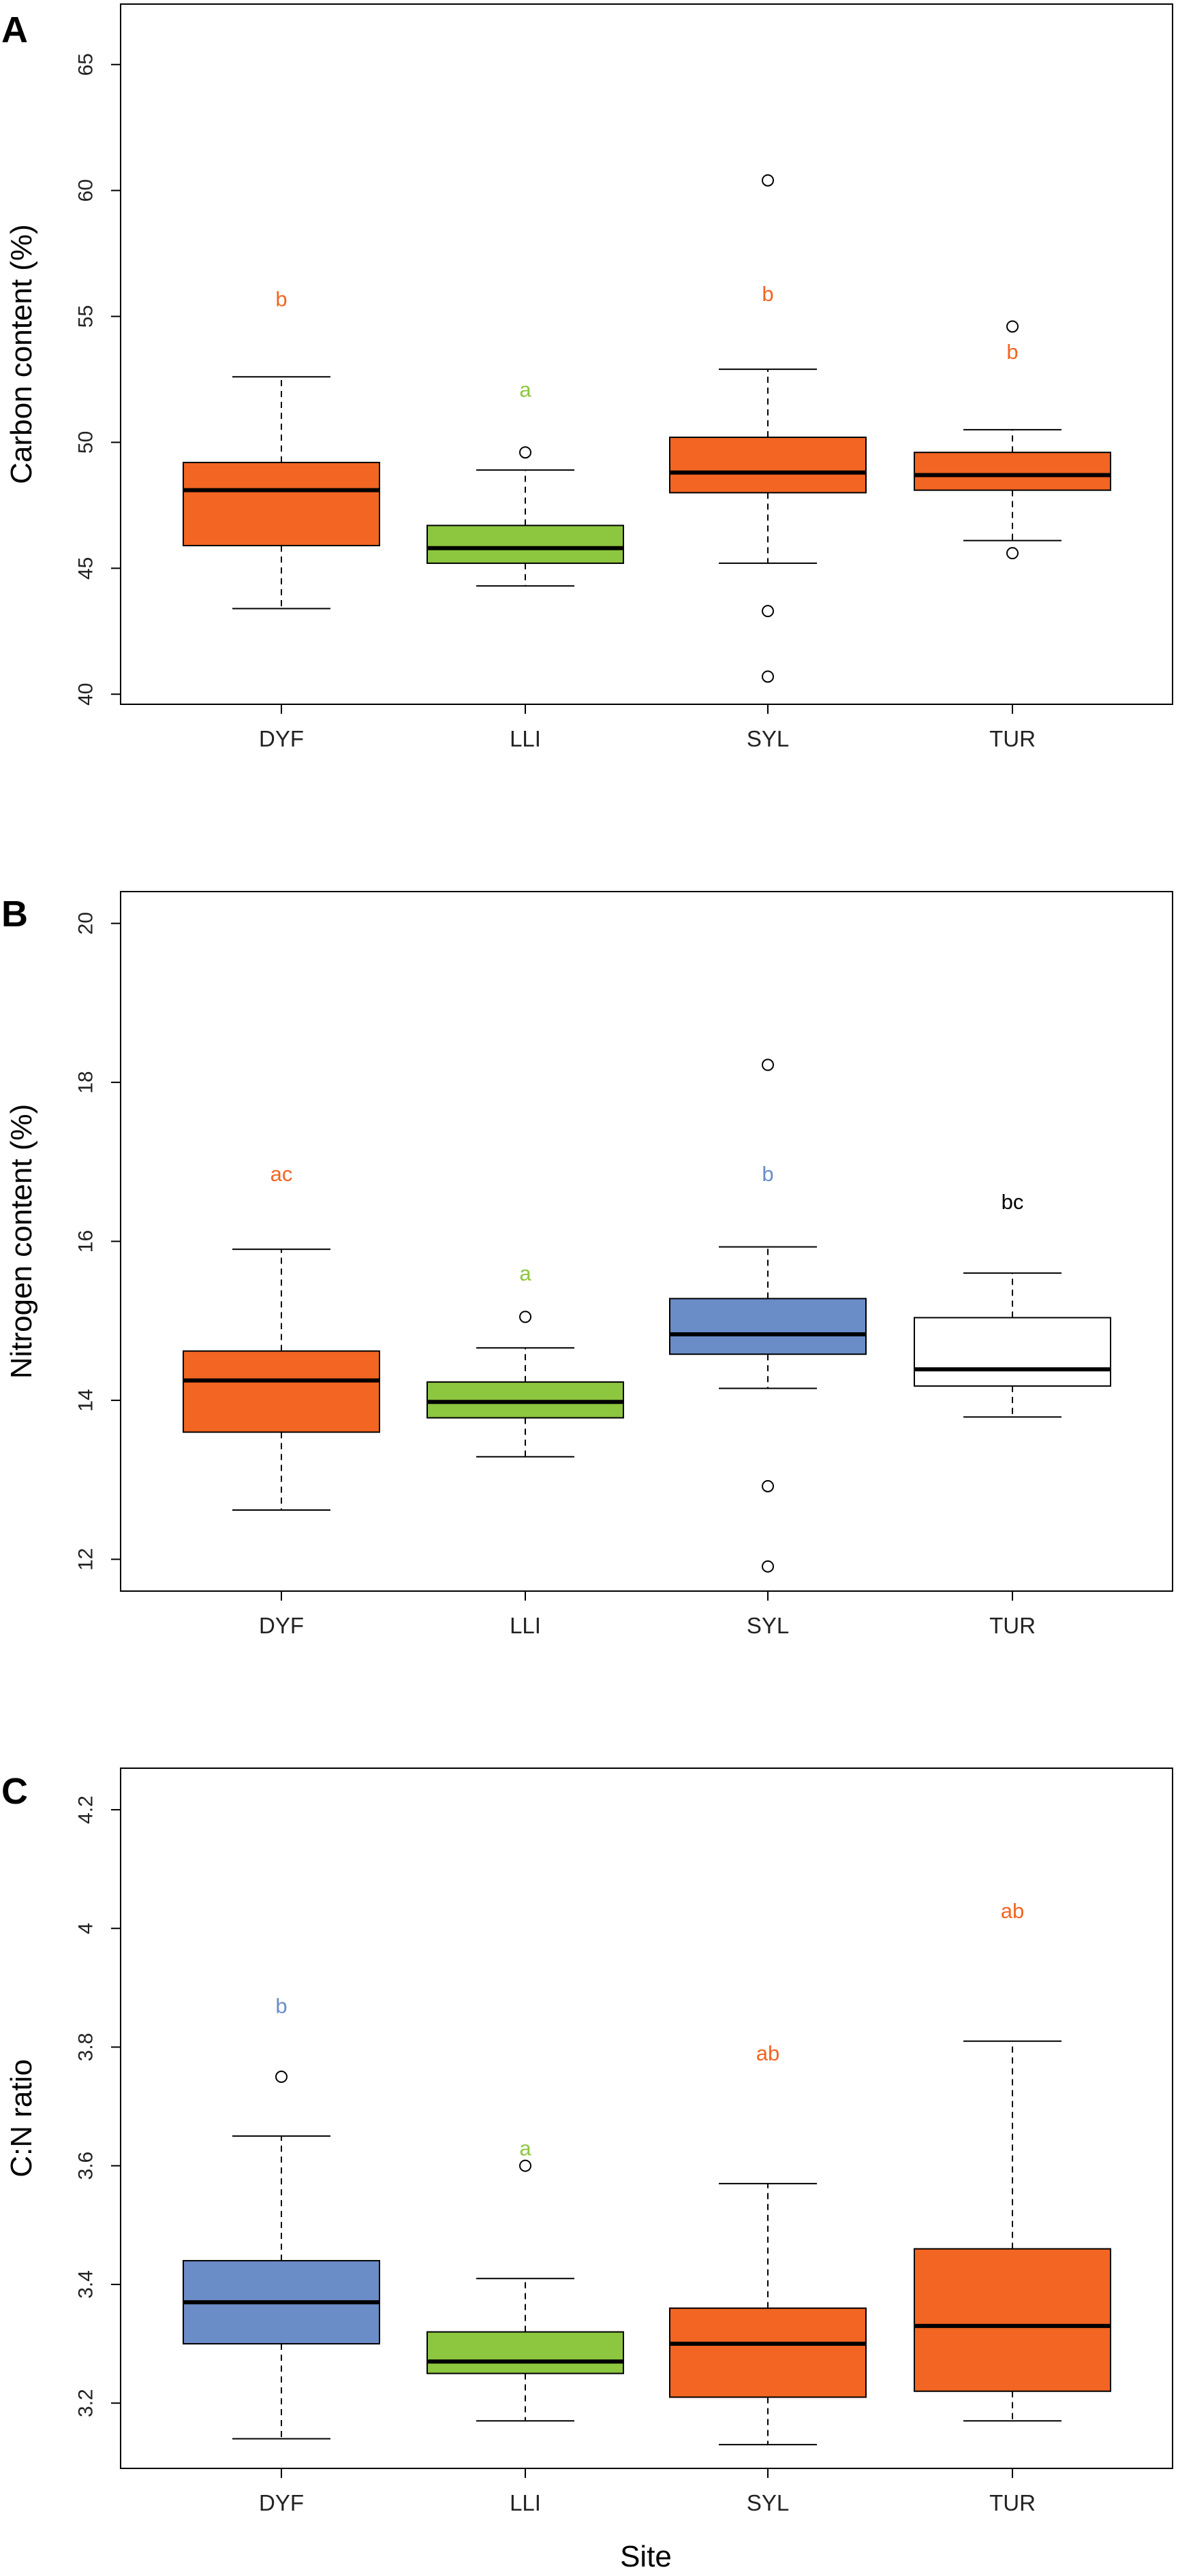 The width and height of the screenshot is (1178, 2576). Describe the element at coordinates (768, 738) in the screenshot. I see `panel-a-x-tick-label-syl: SYL` at that location.